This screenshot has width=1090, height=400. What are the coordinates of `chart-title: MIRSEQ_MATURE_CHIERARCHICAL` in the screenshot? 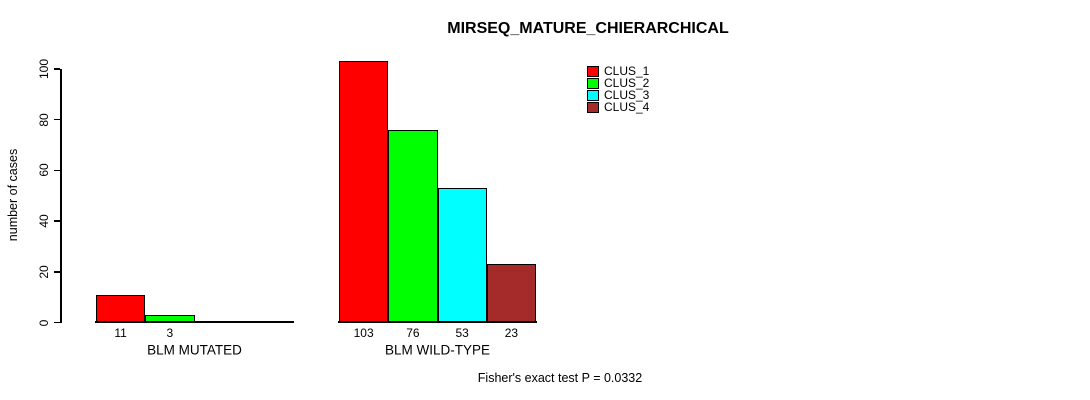 It's located at (588, 28).